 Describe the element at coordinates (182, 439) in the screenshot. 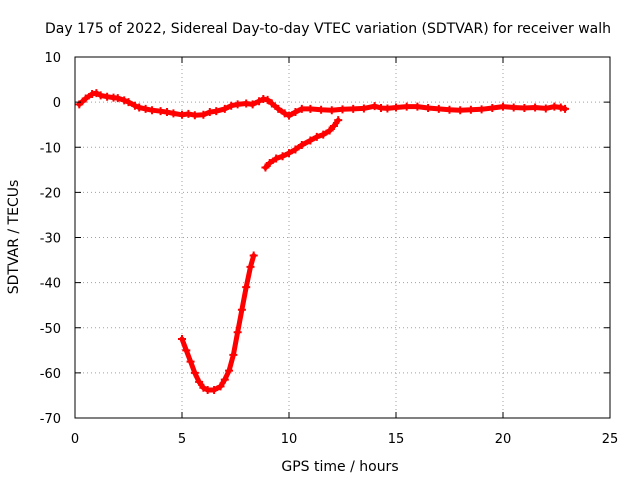

I see `x-tick-label: 5` at that location.